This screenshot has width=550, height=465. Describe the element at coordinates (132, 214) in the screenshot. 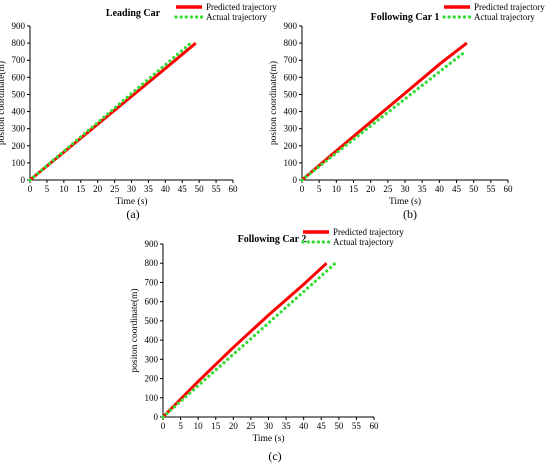

I see `panel-label: (a)` at that location.